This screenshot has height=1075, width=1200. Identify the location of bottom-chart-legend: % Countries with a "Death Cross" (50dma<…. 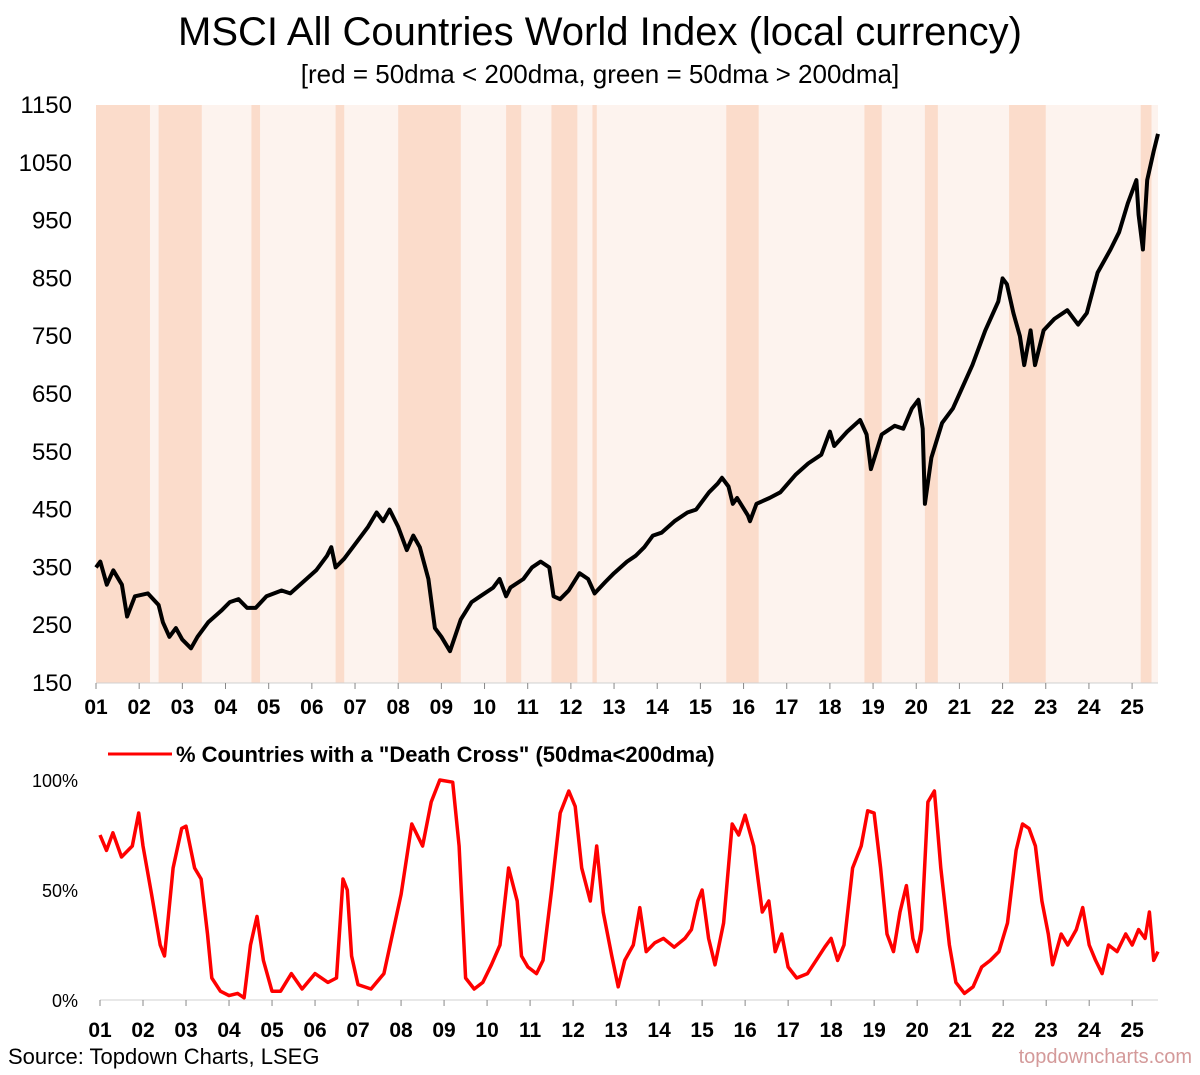
(411, 754).